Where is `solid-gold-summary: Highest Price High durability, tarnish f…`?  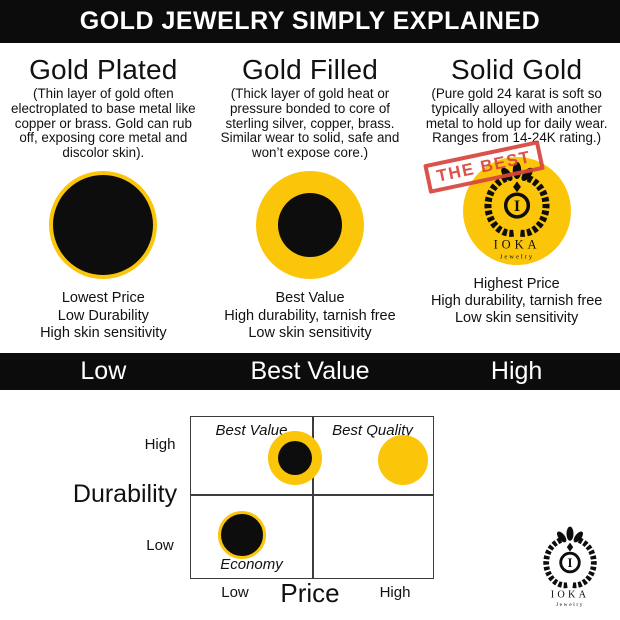
solid-gold-summary: Highest Price High durability, tarnish f… is located at coordinates (516, 301).